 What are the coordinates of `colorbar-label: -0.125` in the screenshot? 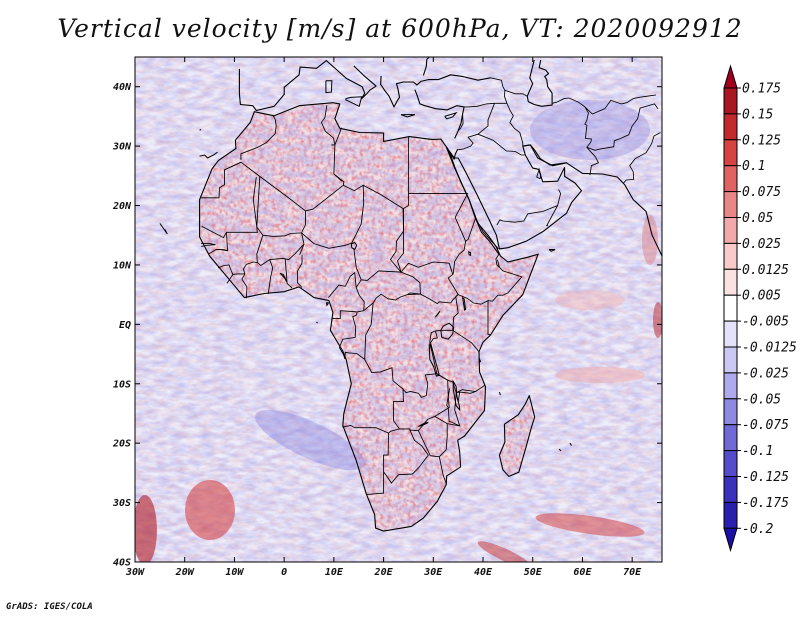 It's located at (765, 477).